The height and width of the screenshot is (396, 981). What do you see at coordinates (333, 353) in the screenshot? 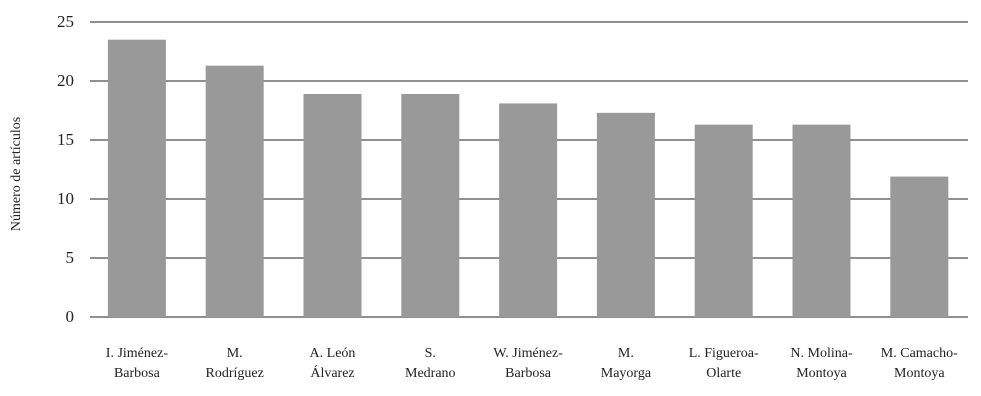
I see `x-tick-label: A. León` at bounding box center [333, 353].